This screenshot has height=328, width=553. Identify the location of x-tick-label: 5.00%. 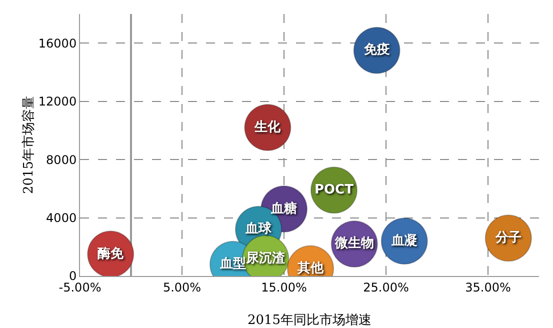
(182, 287).